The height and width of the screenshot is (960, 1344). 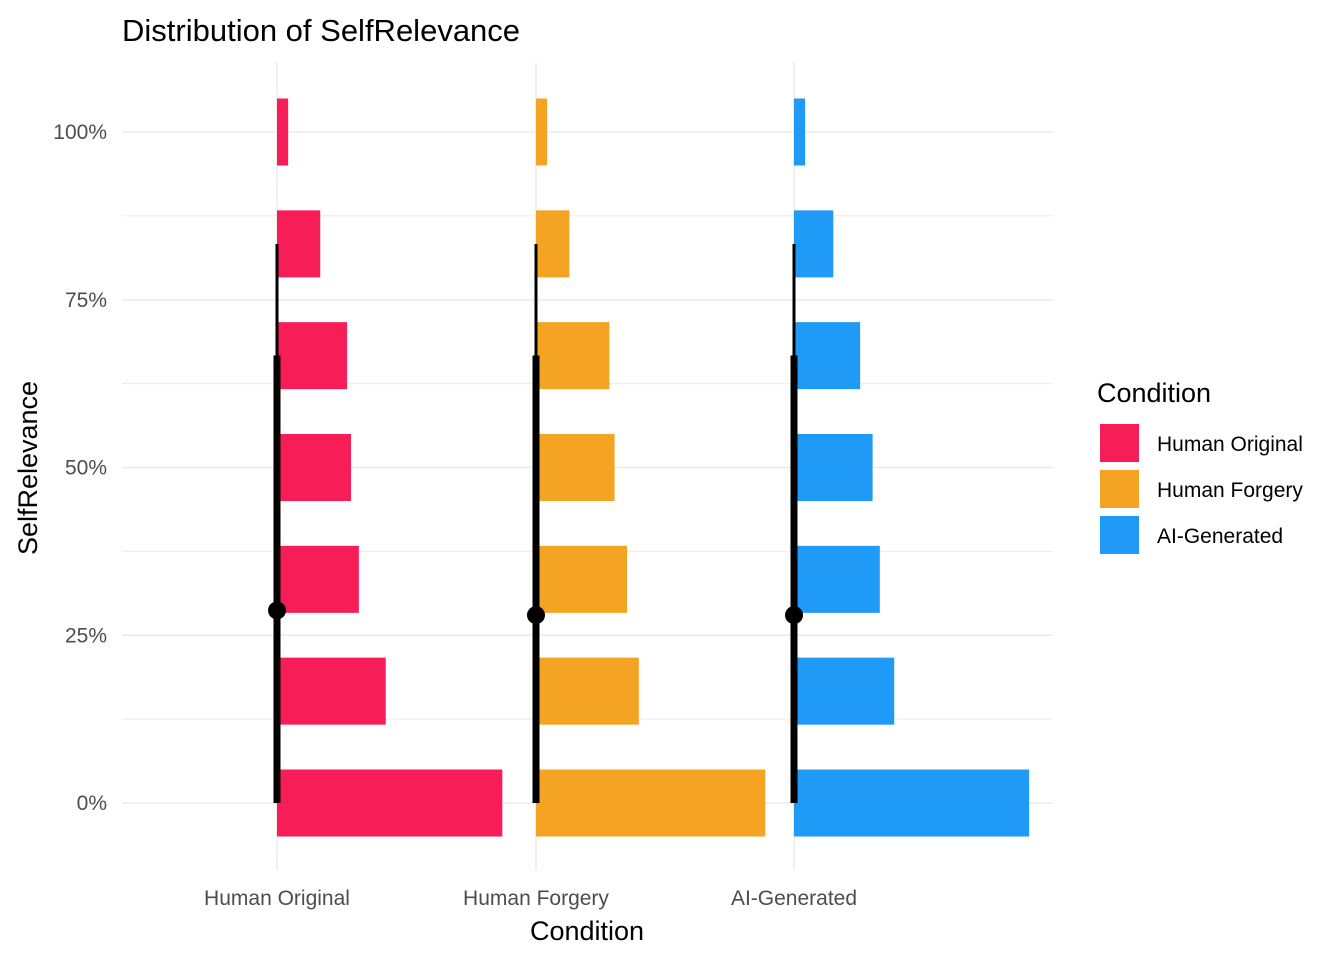 What do you see at coordinates (28, 468) in the screenshot?
I see `y-axis-title: SelfRelevance` at bounding box center [28, 468].